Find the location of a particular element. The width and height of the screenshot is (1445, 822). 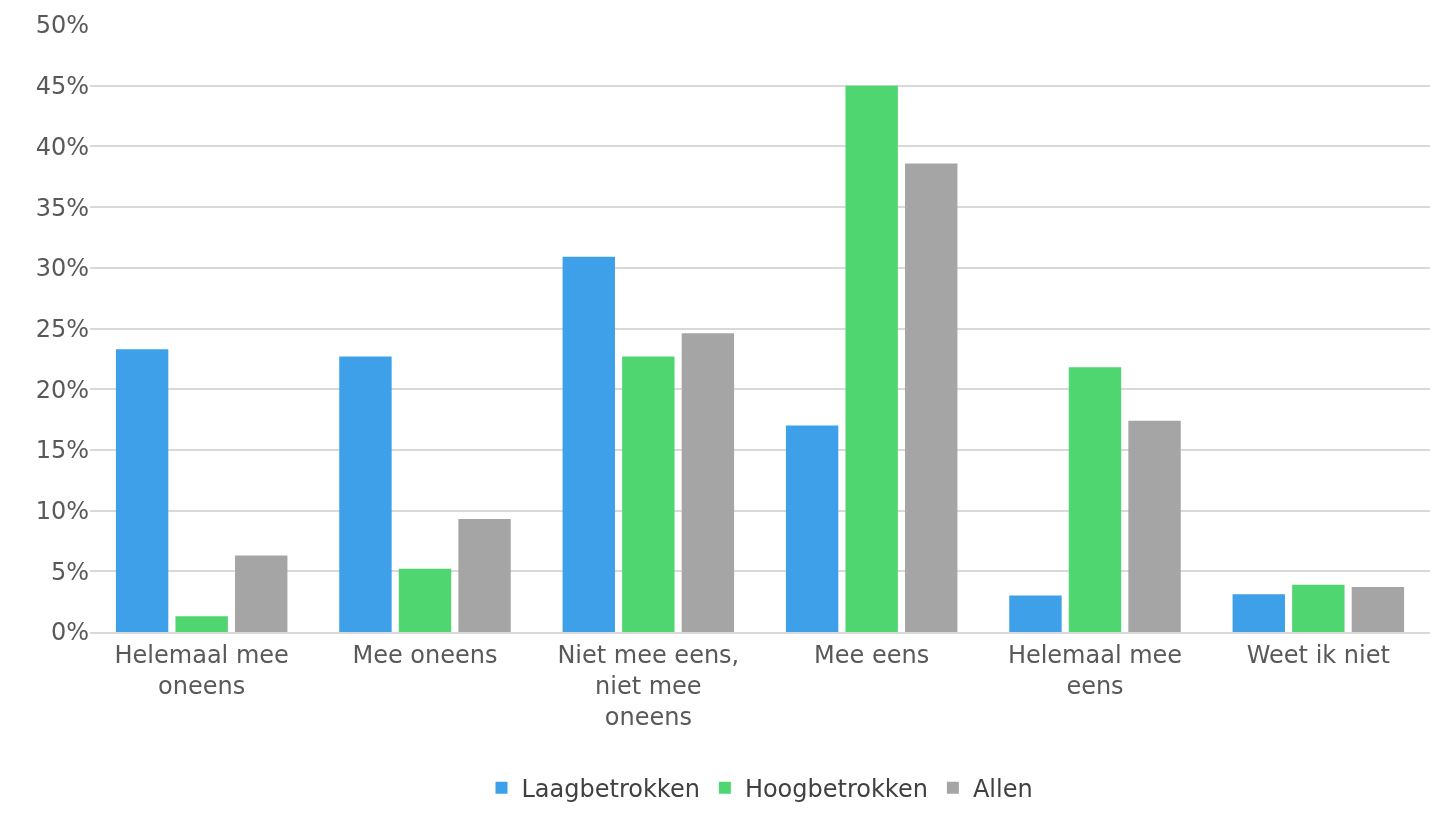

y-tick-label: 25% is located at coordinates (62, 328).